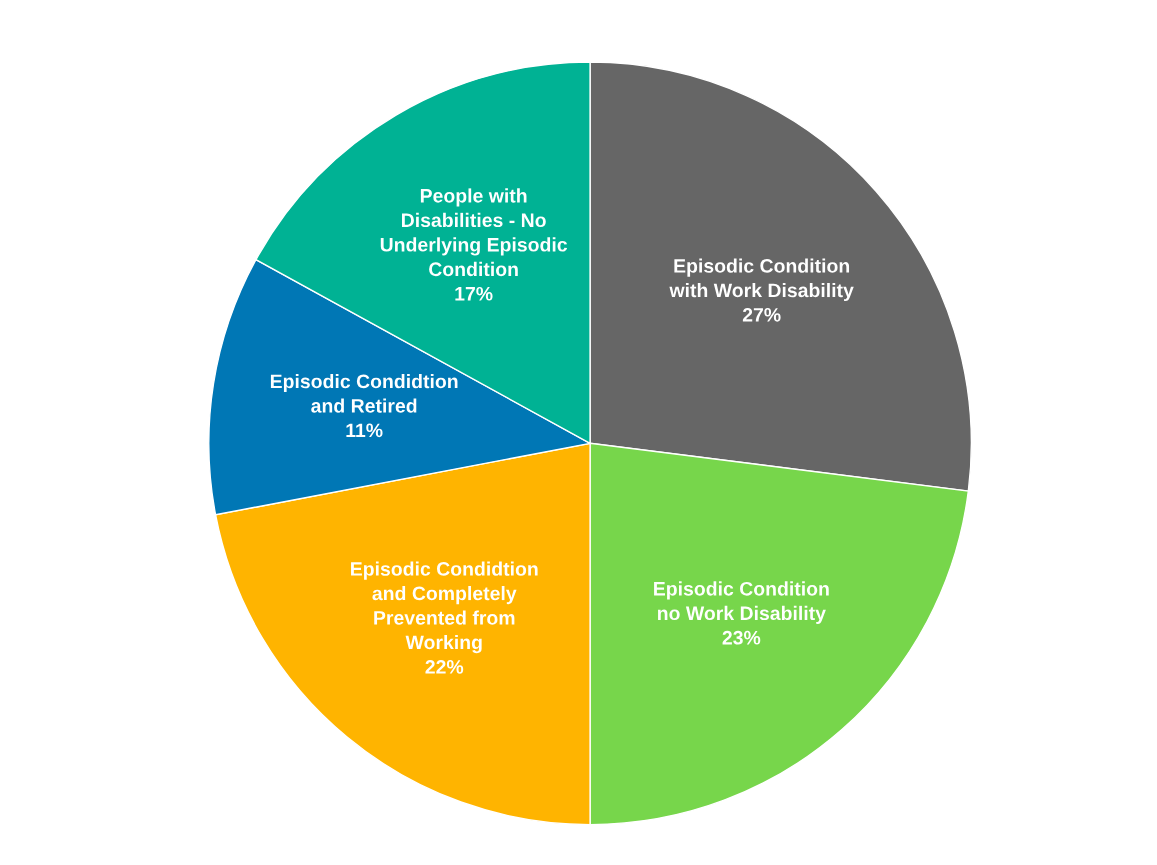 This screenshot has width=1157, height=865. What do you see at coordinates (444, 667) in the screenshot?
I see `data-label: 22%` at bounding box center [444, 667].